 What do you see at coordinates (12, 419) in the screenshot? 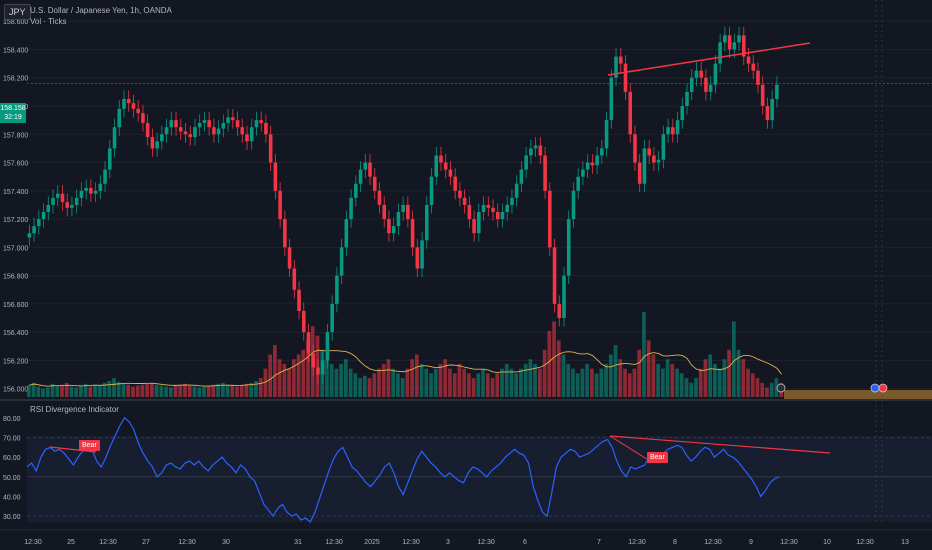
I see `rsi-tick-label: 80.00` at bounding box center [12, 419].